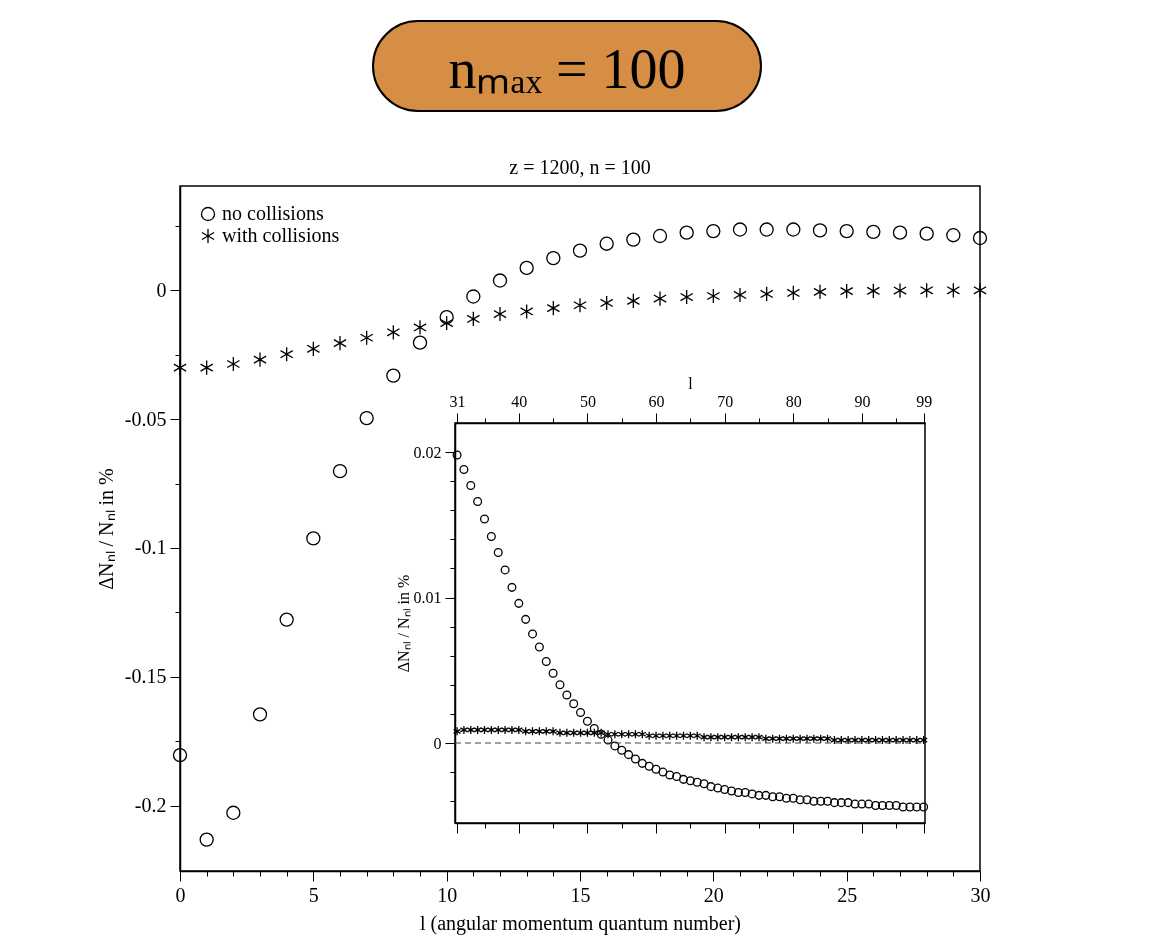 This screenshot has height=951, width=1154. What do you see at coordinates (273, 213) in the screenshot?
I see `legend-label: no collisions` at bounding box center [273, 213].